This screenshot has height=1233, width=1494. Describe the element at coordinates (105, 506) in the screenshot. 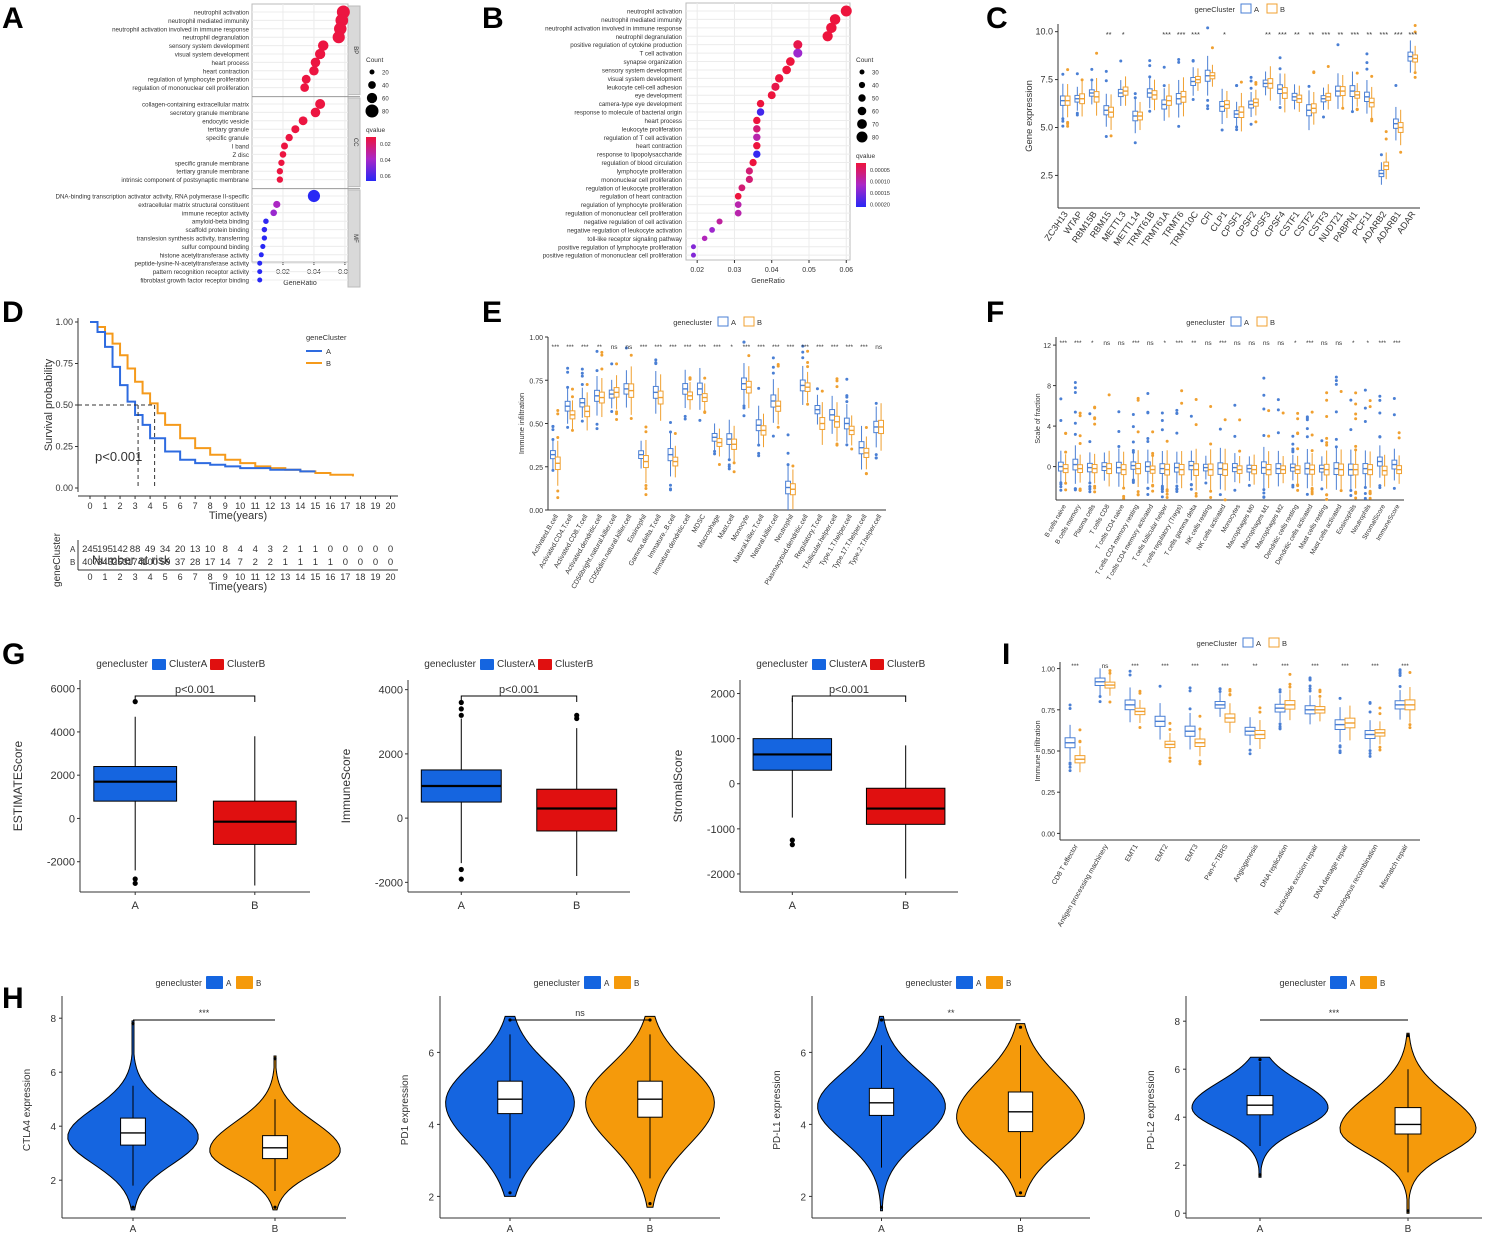

I see `x-tick-label: 1` at that location.